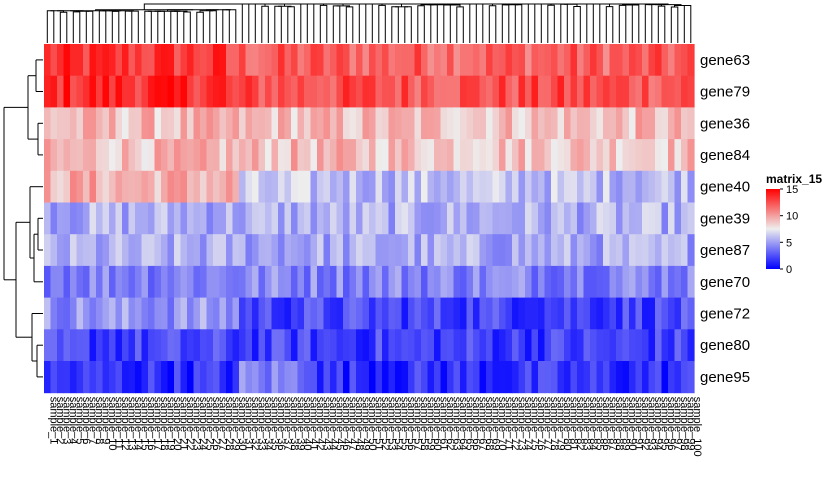 The width and height of the screenshot is (839, 489). I want to click on column-label: sample_21, so click(183, 424).